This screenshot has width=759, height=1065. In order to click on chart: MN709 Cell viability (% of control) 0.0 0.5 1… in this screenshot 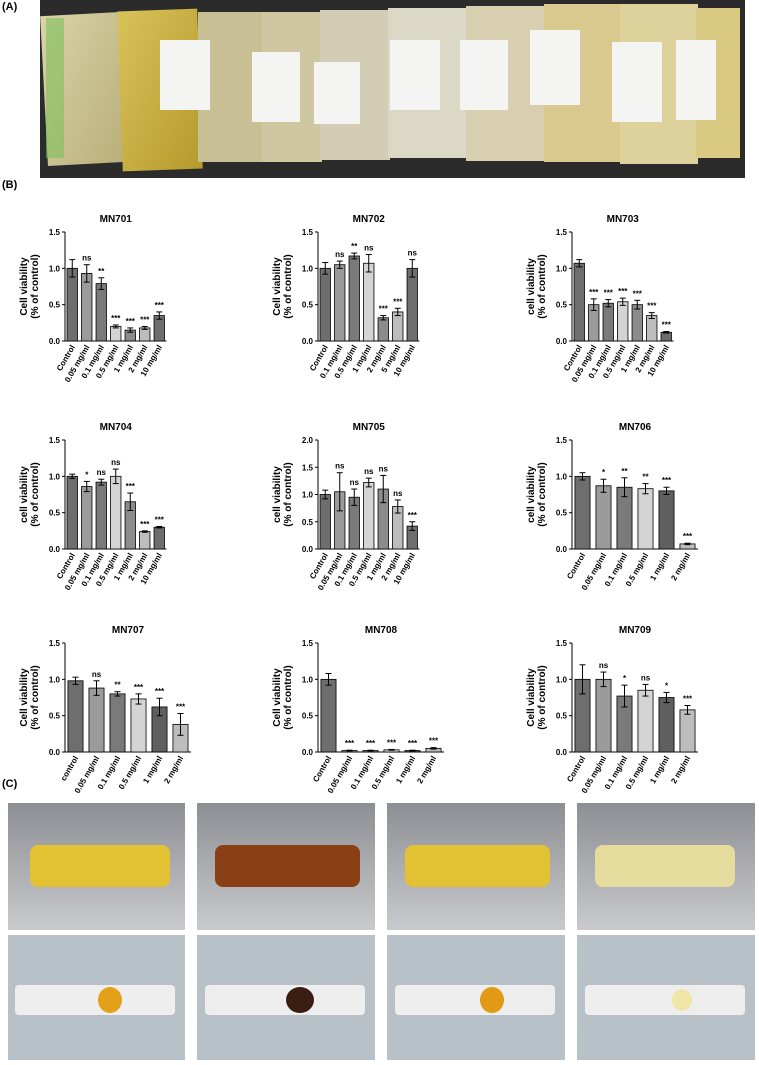, I will do `click(612, 710)`.